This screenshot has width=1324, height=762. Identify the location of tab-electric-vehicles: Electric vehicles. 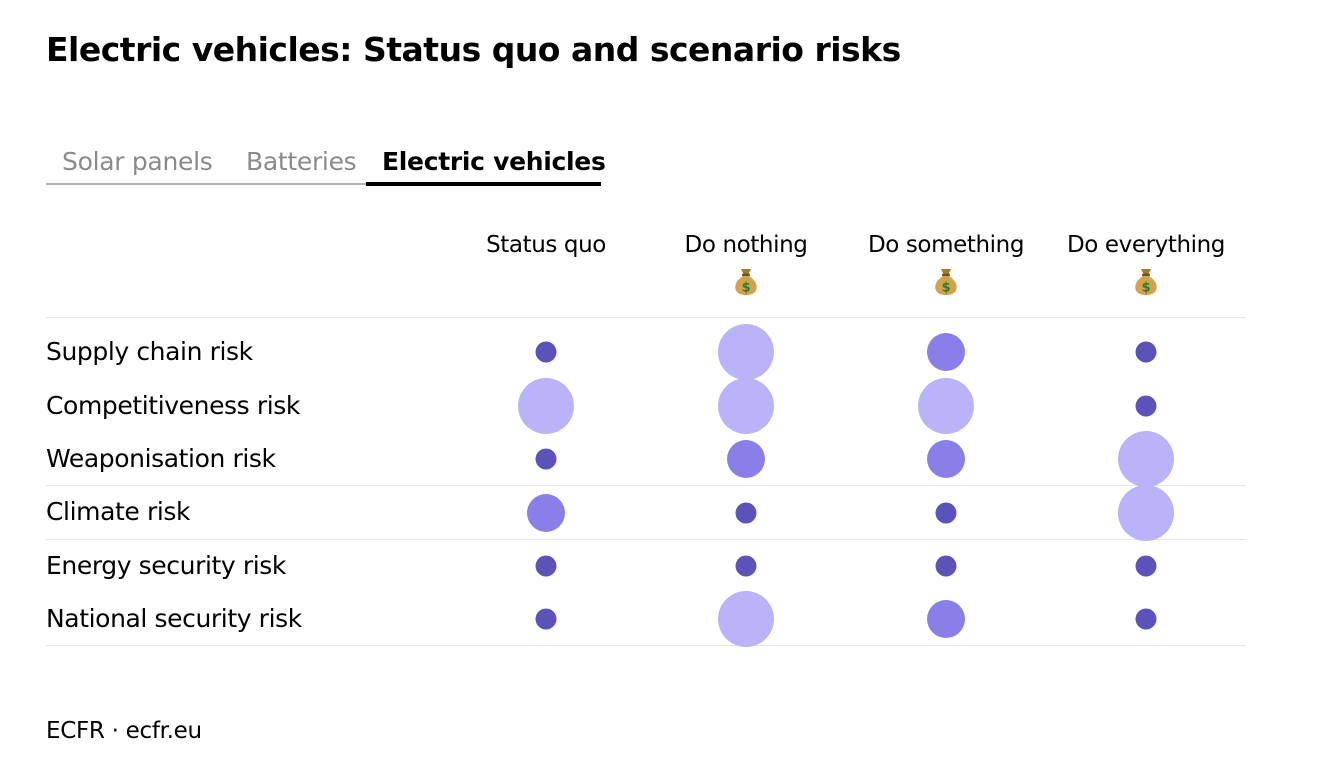
(494, 161).